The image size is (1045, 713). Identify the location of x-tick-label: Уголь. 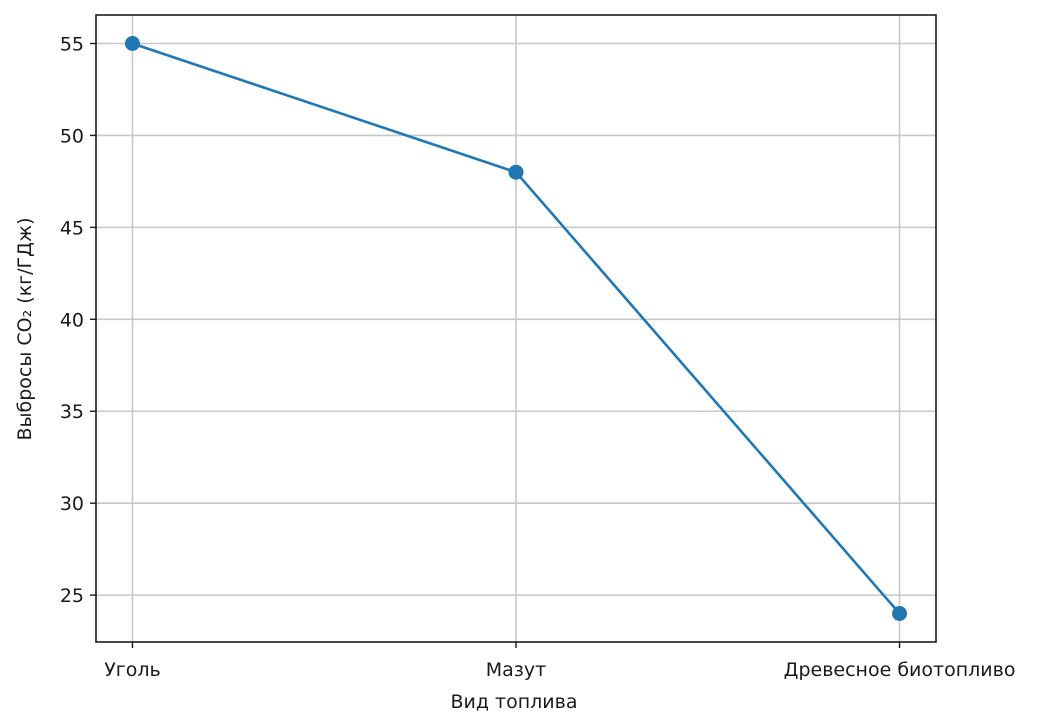
(132, 670).